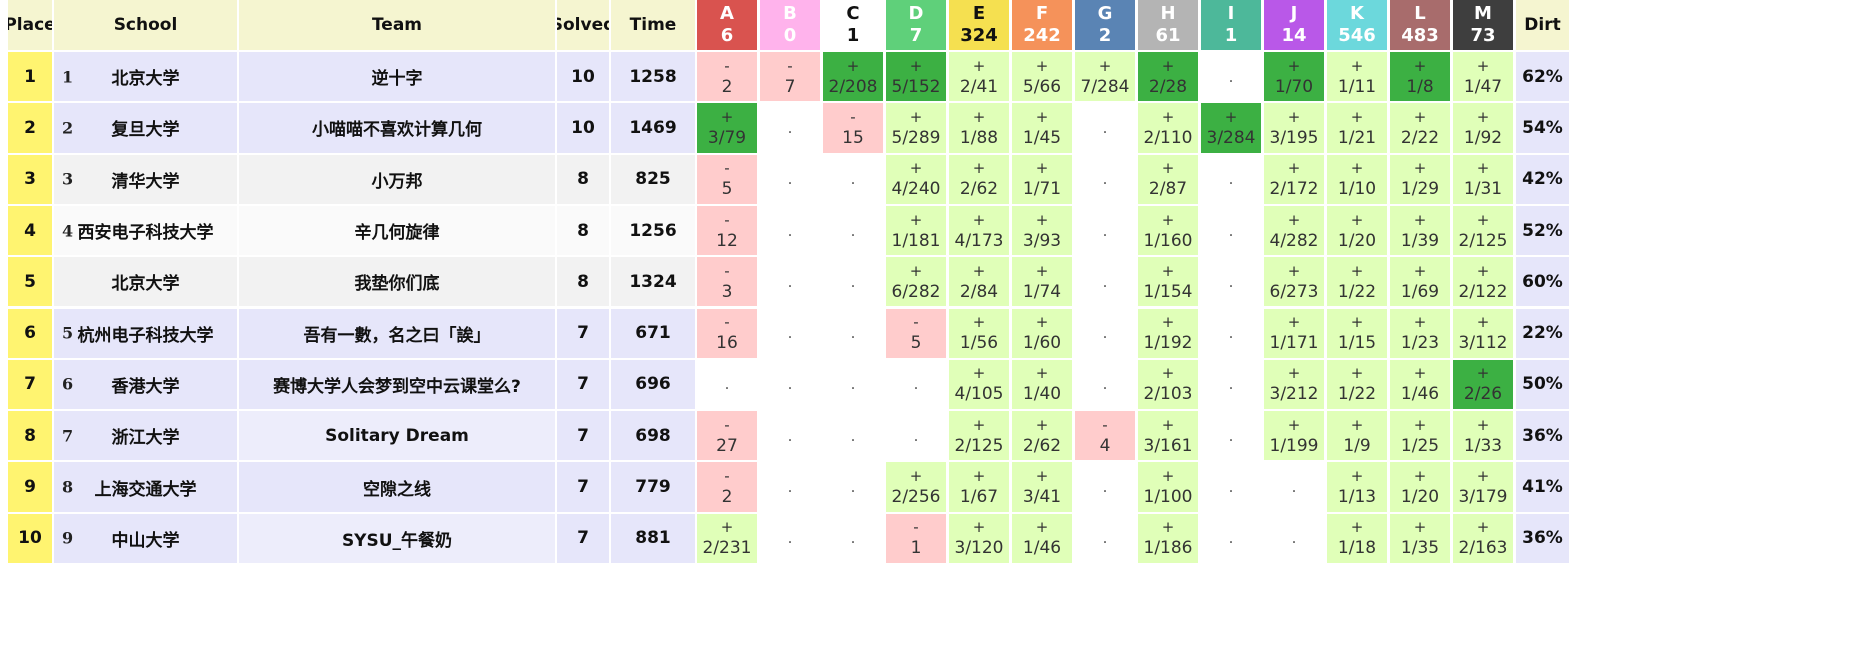 This screenshot has height=670, width=1867. Describe the element at coordinates (1042, 25) in the screenshot. I see `problem-header-f: F 242` at that location.